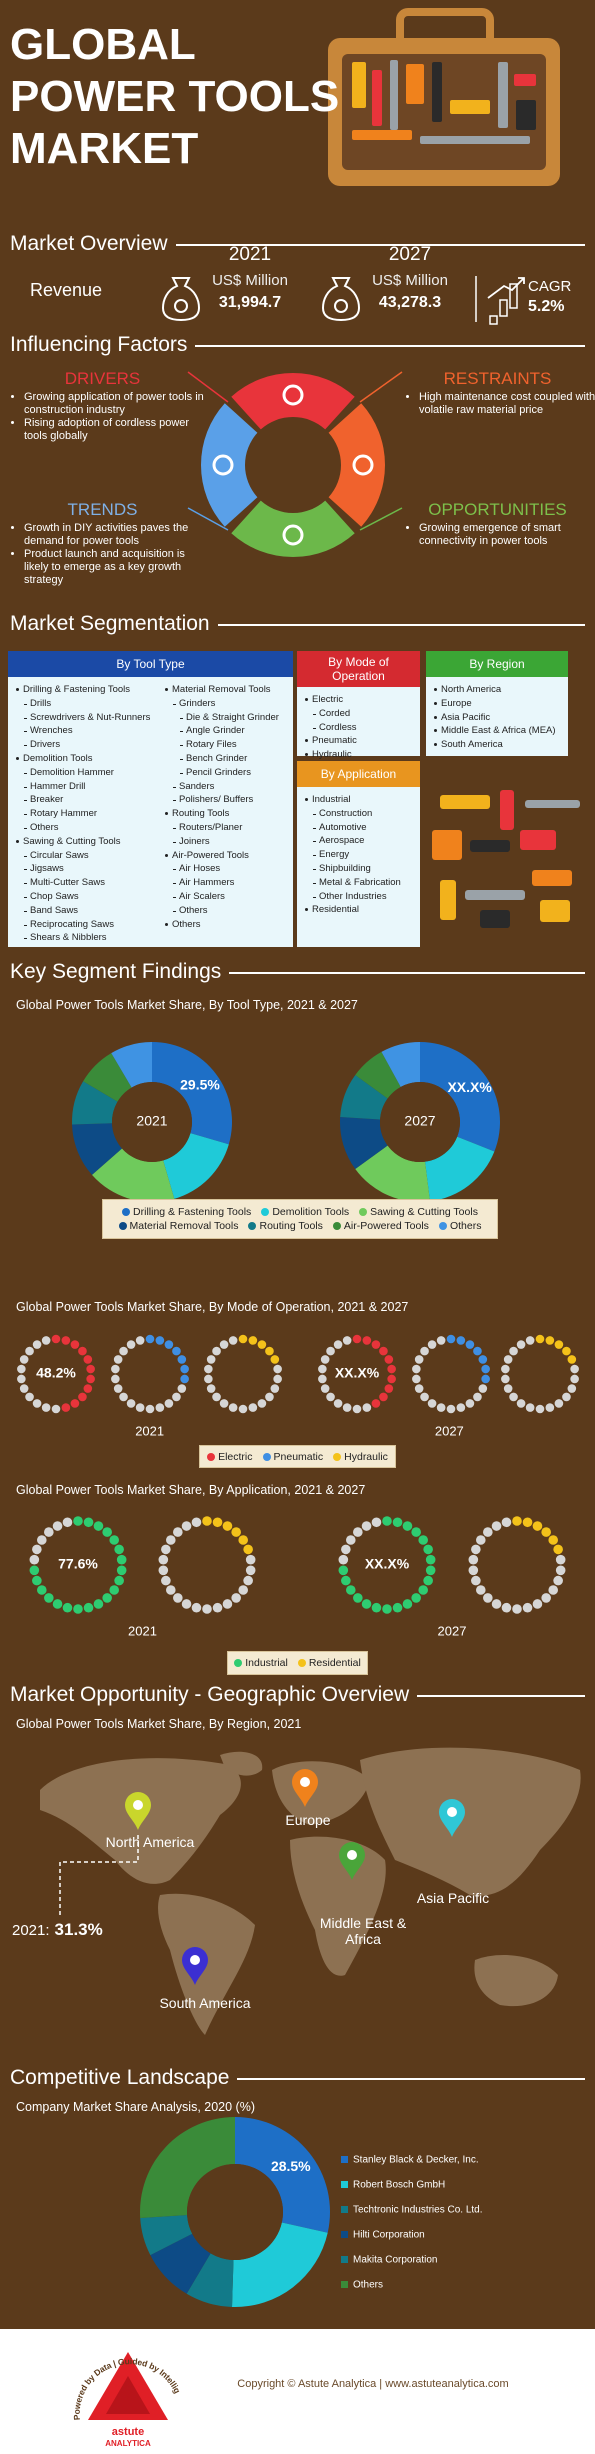 This screenshot has width=595, height=2454. Describe the element at coordinates (227, 759) in the screenshot. I see `segment-item: Bench Grinder` at that location.